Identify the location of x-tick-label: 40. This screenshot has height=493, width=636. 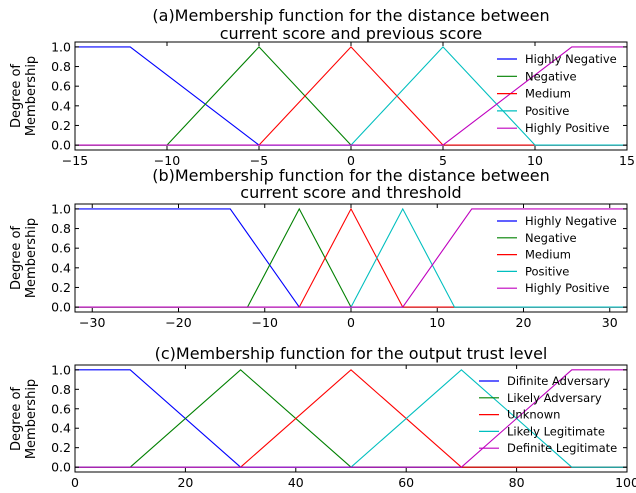
(296, 482).